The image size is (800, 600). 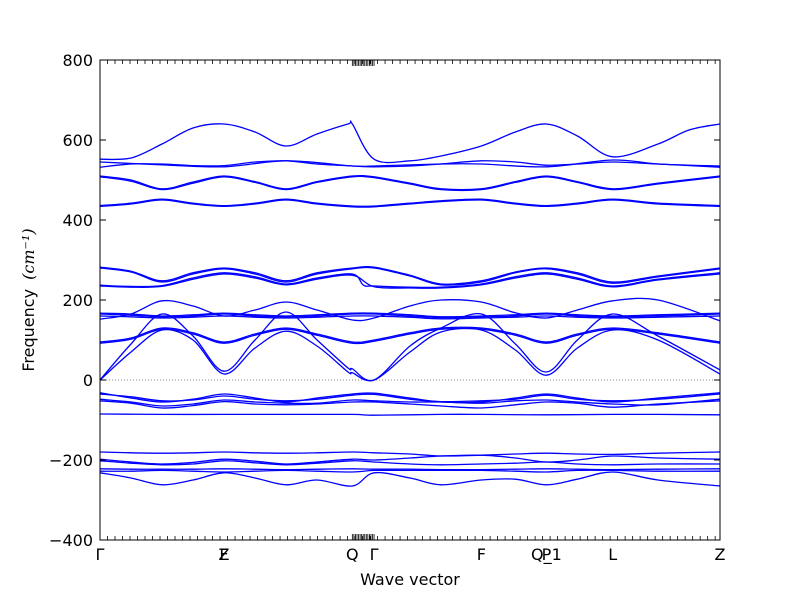 What do you see at coordinates (71, 460) in the screenshot?
I see `y-tick-label: −200` at bounding box center [71, 460].